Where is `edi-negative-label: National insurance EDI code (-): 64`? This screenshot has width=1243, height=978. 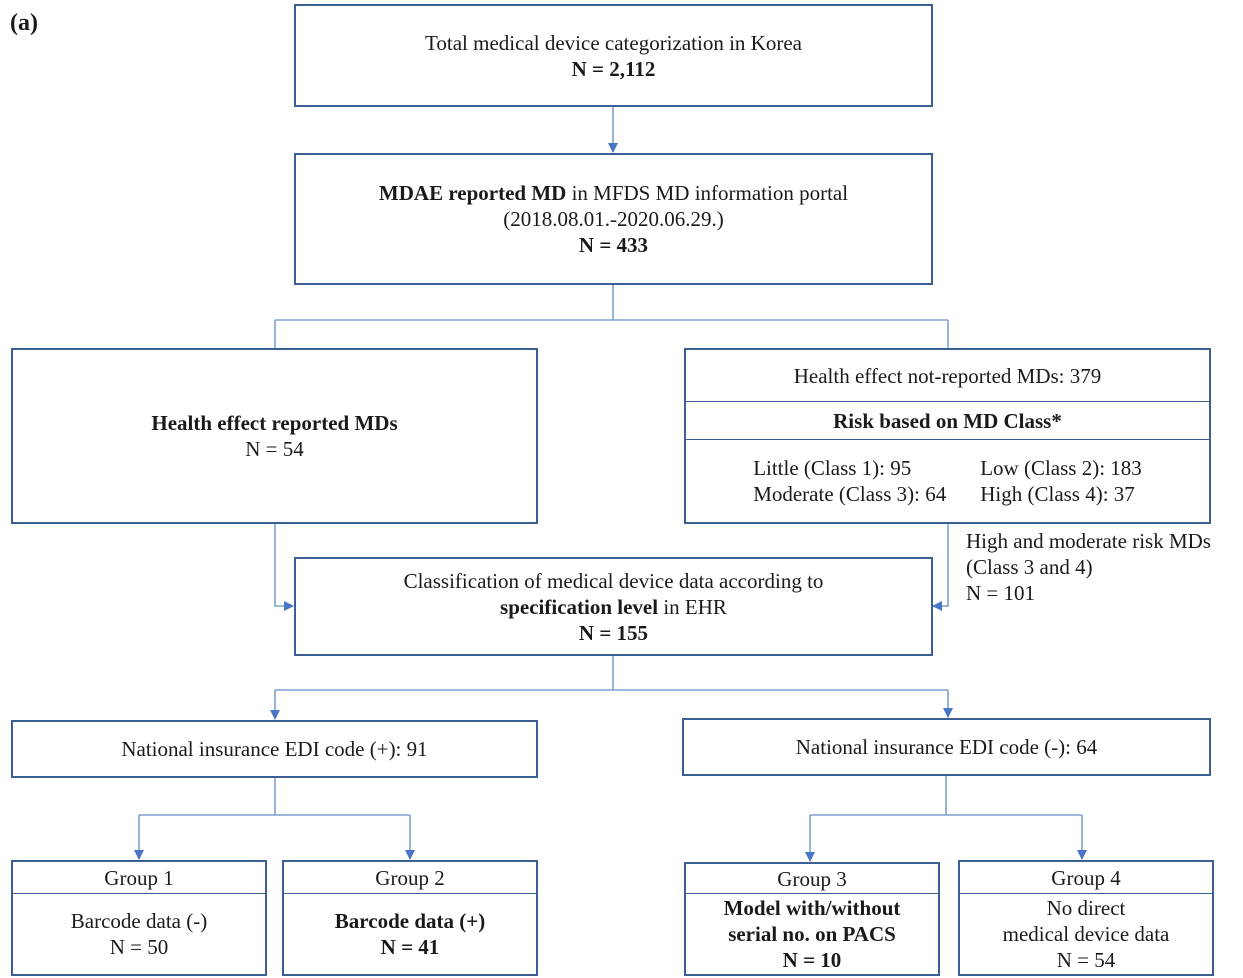 edi-negative-label: National insurance EDI code (-): 64 is located at coordinates (946, 747).